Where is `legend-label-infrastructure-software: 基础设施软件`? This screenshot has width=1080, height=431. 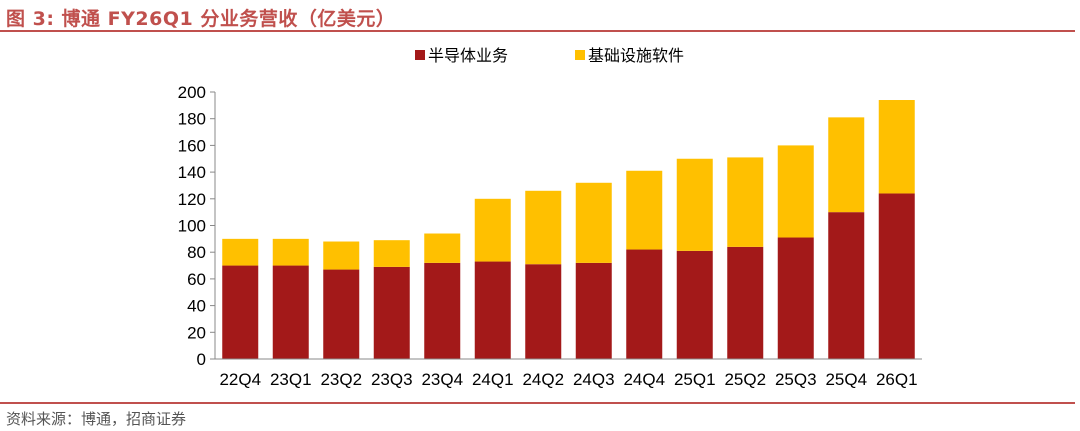
legend-label-infrastructure-software: 基础设施软件 is located at coordinates (636, 56).